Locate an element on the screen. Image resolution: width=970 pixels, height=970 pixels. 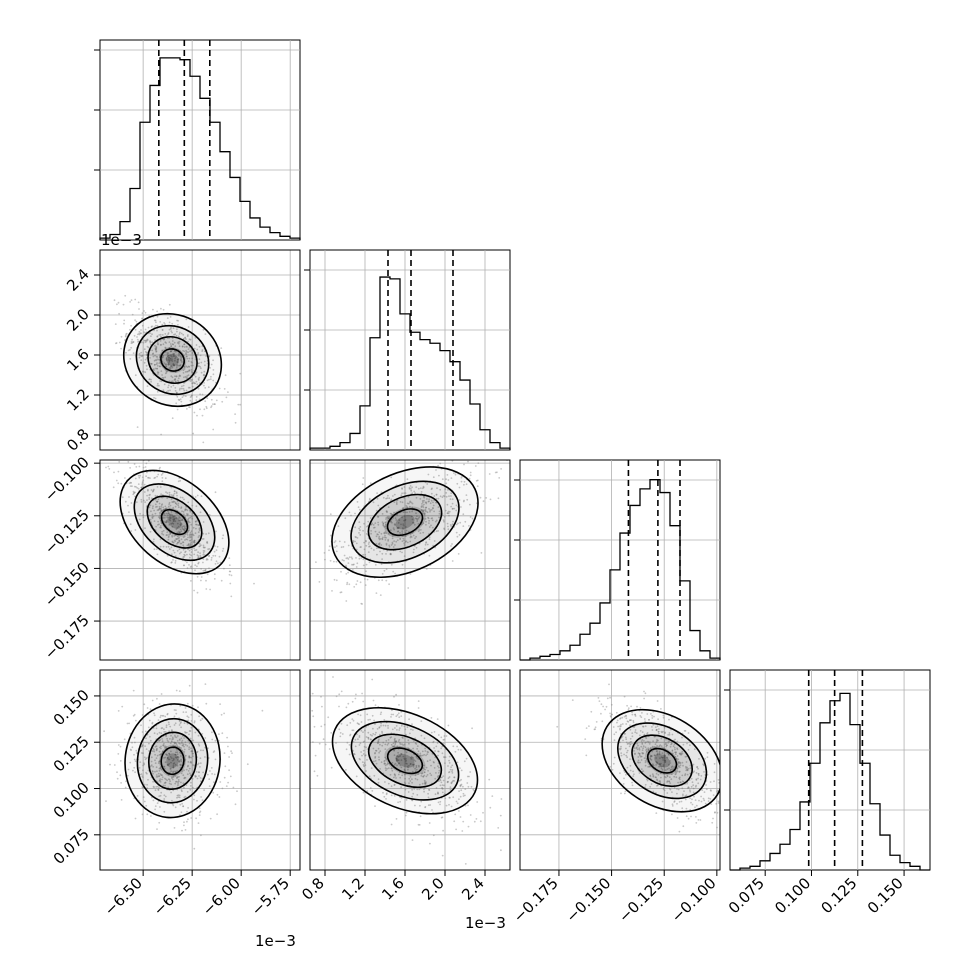
x-tick-label-p1: 2.0 is located at coordinates (433, 889).